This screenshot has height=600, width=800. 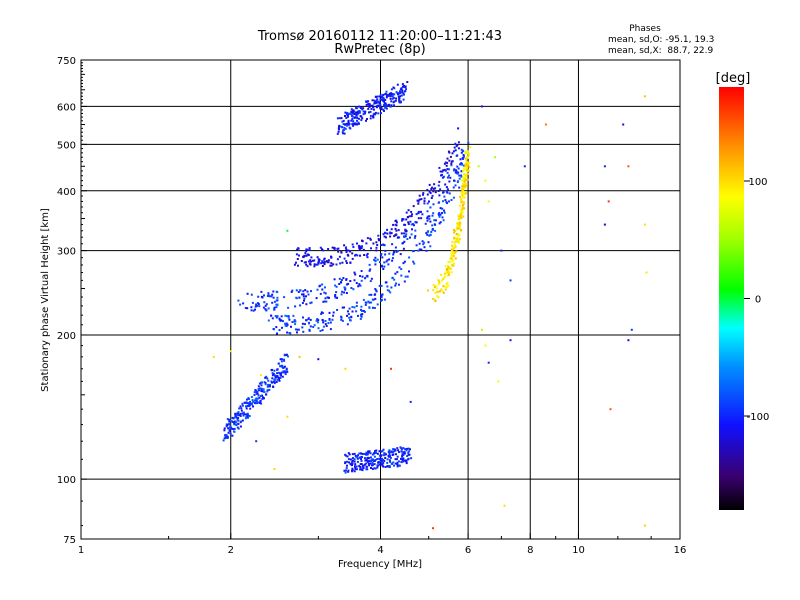 What do you see at coordinates (66, 192) in the screenshot?
I see `y-tick-label: 400` at bounding box center [66, 192].